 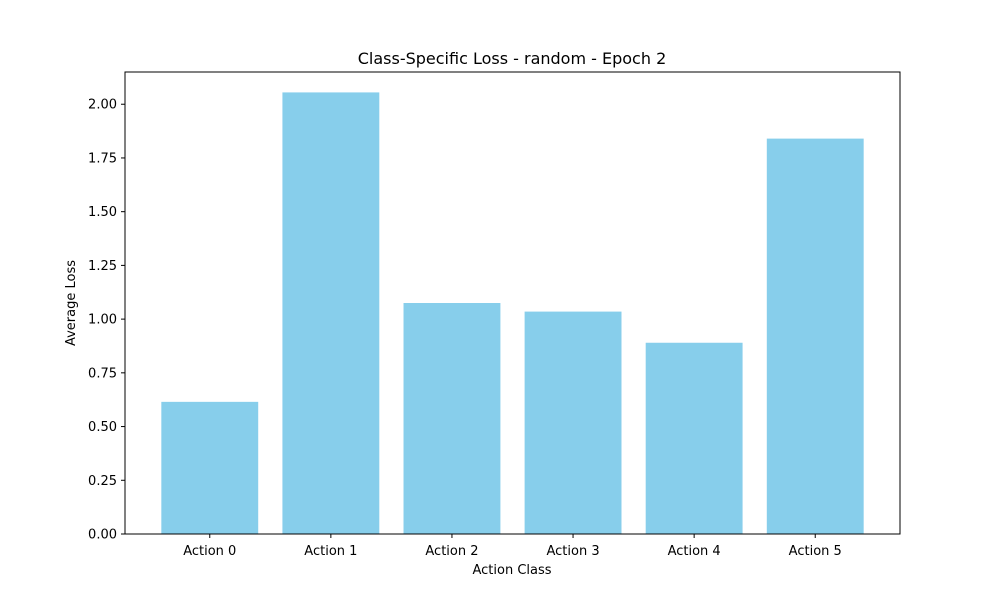 I want to click on x-tick-label: Action 0, so click(x=209, y=551).